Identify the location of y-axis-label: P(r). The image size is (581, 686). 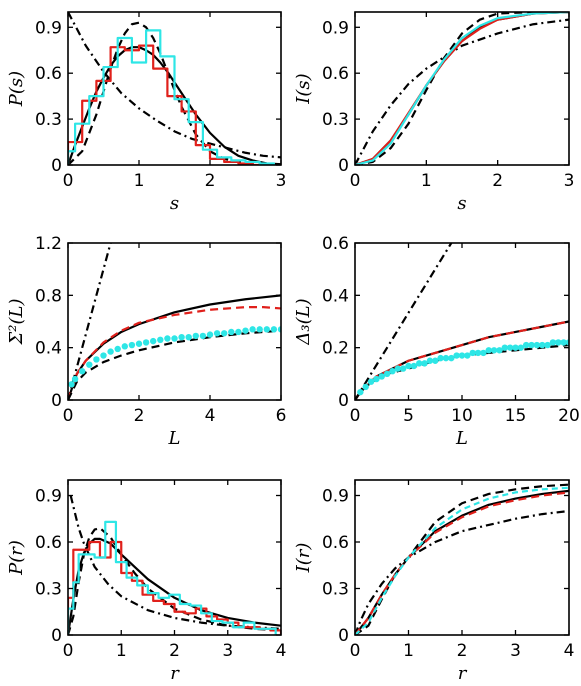
(16, 558).